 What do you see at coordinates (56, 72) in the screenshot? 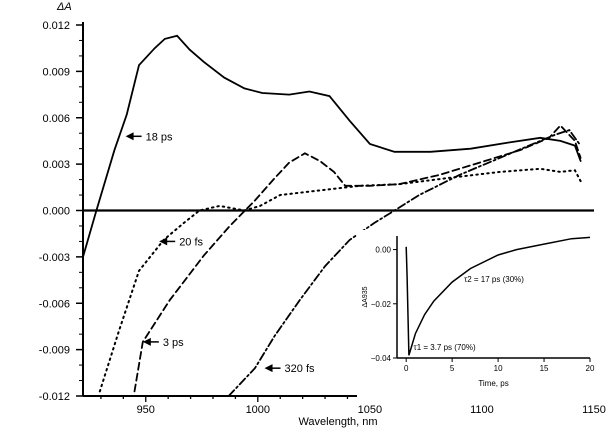
I see `y-tick-label: 0.009` at bounding box center [56, 72].